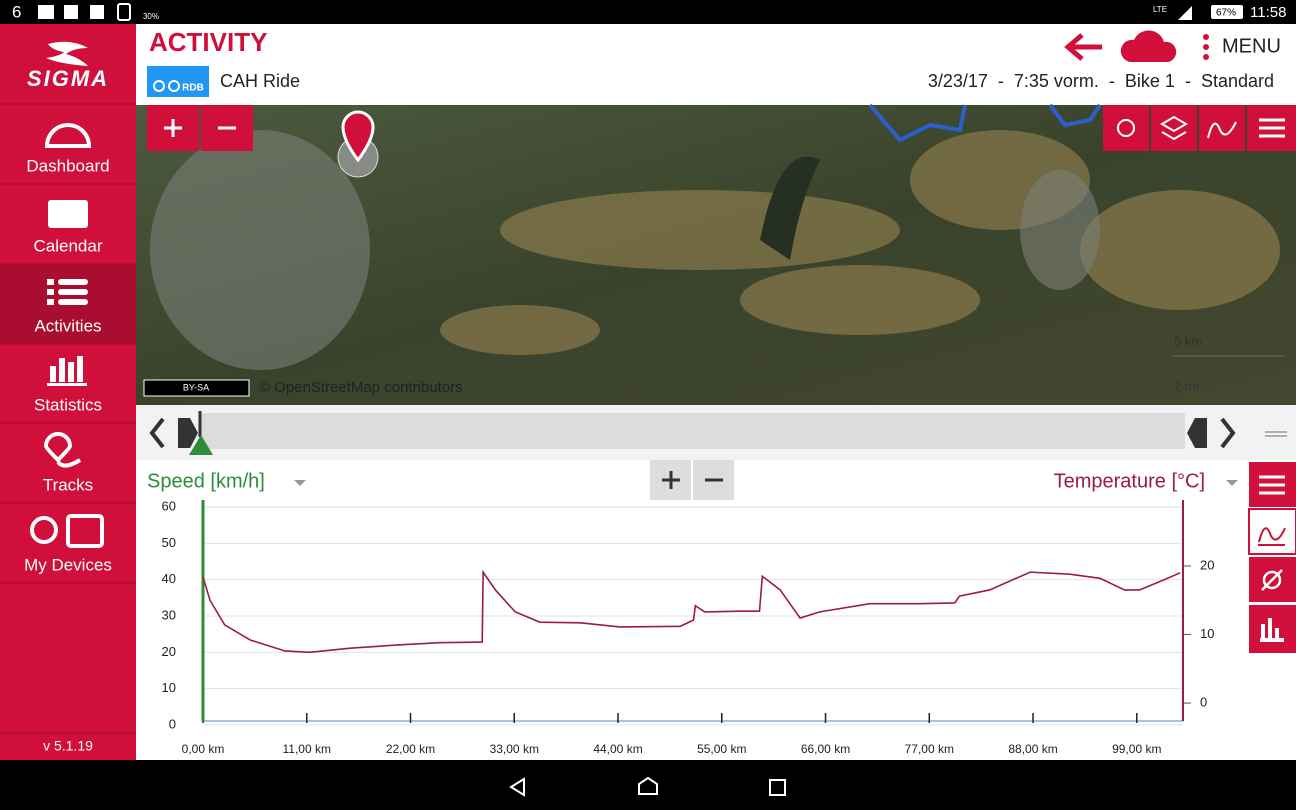 The width and height of the screenshot is (1296, 810). I want to click on y-tick-label: 30, so click(169, 614).